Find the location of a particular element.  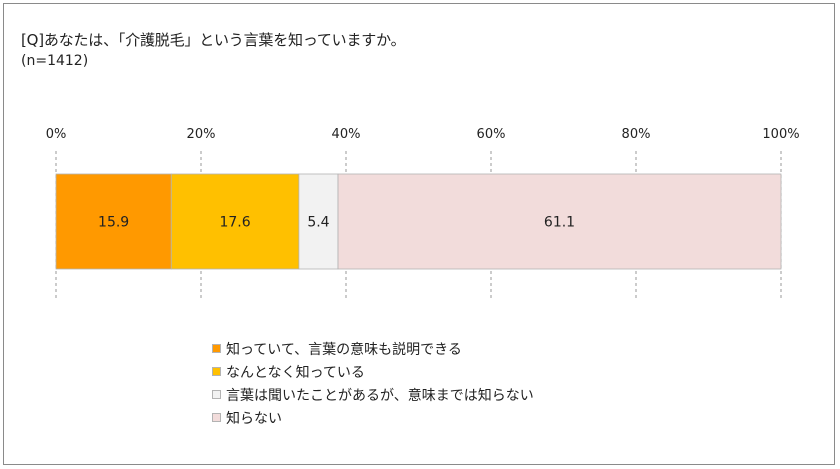

legend-item: 知らない is located at coordinates (373, 417).